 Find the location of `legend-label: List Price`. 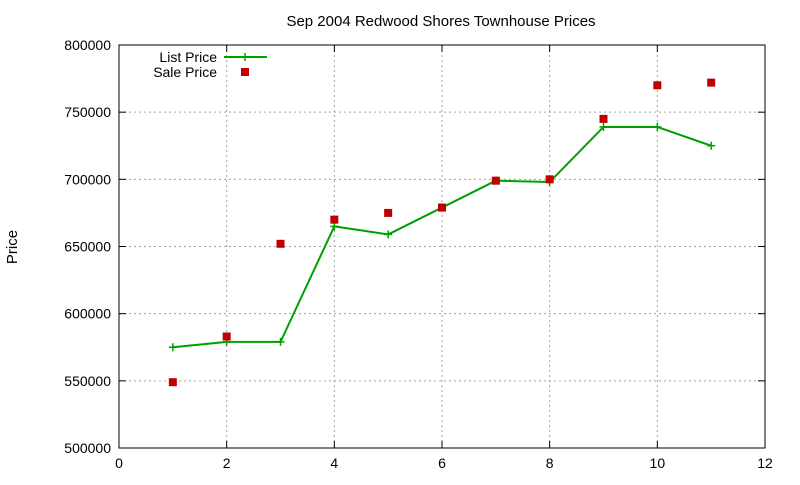

legend-label: List Price is located at coordinates (188, 57).